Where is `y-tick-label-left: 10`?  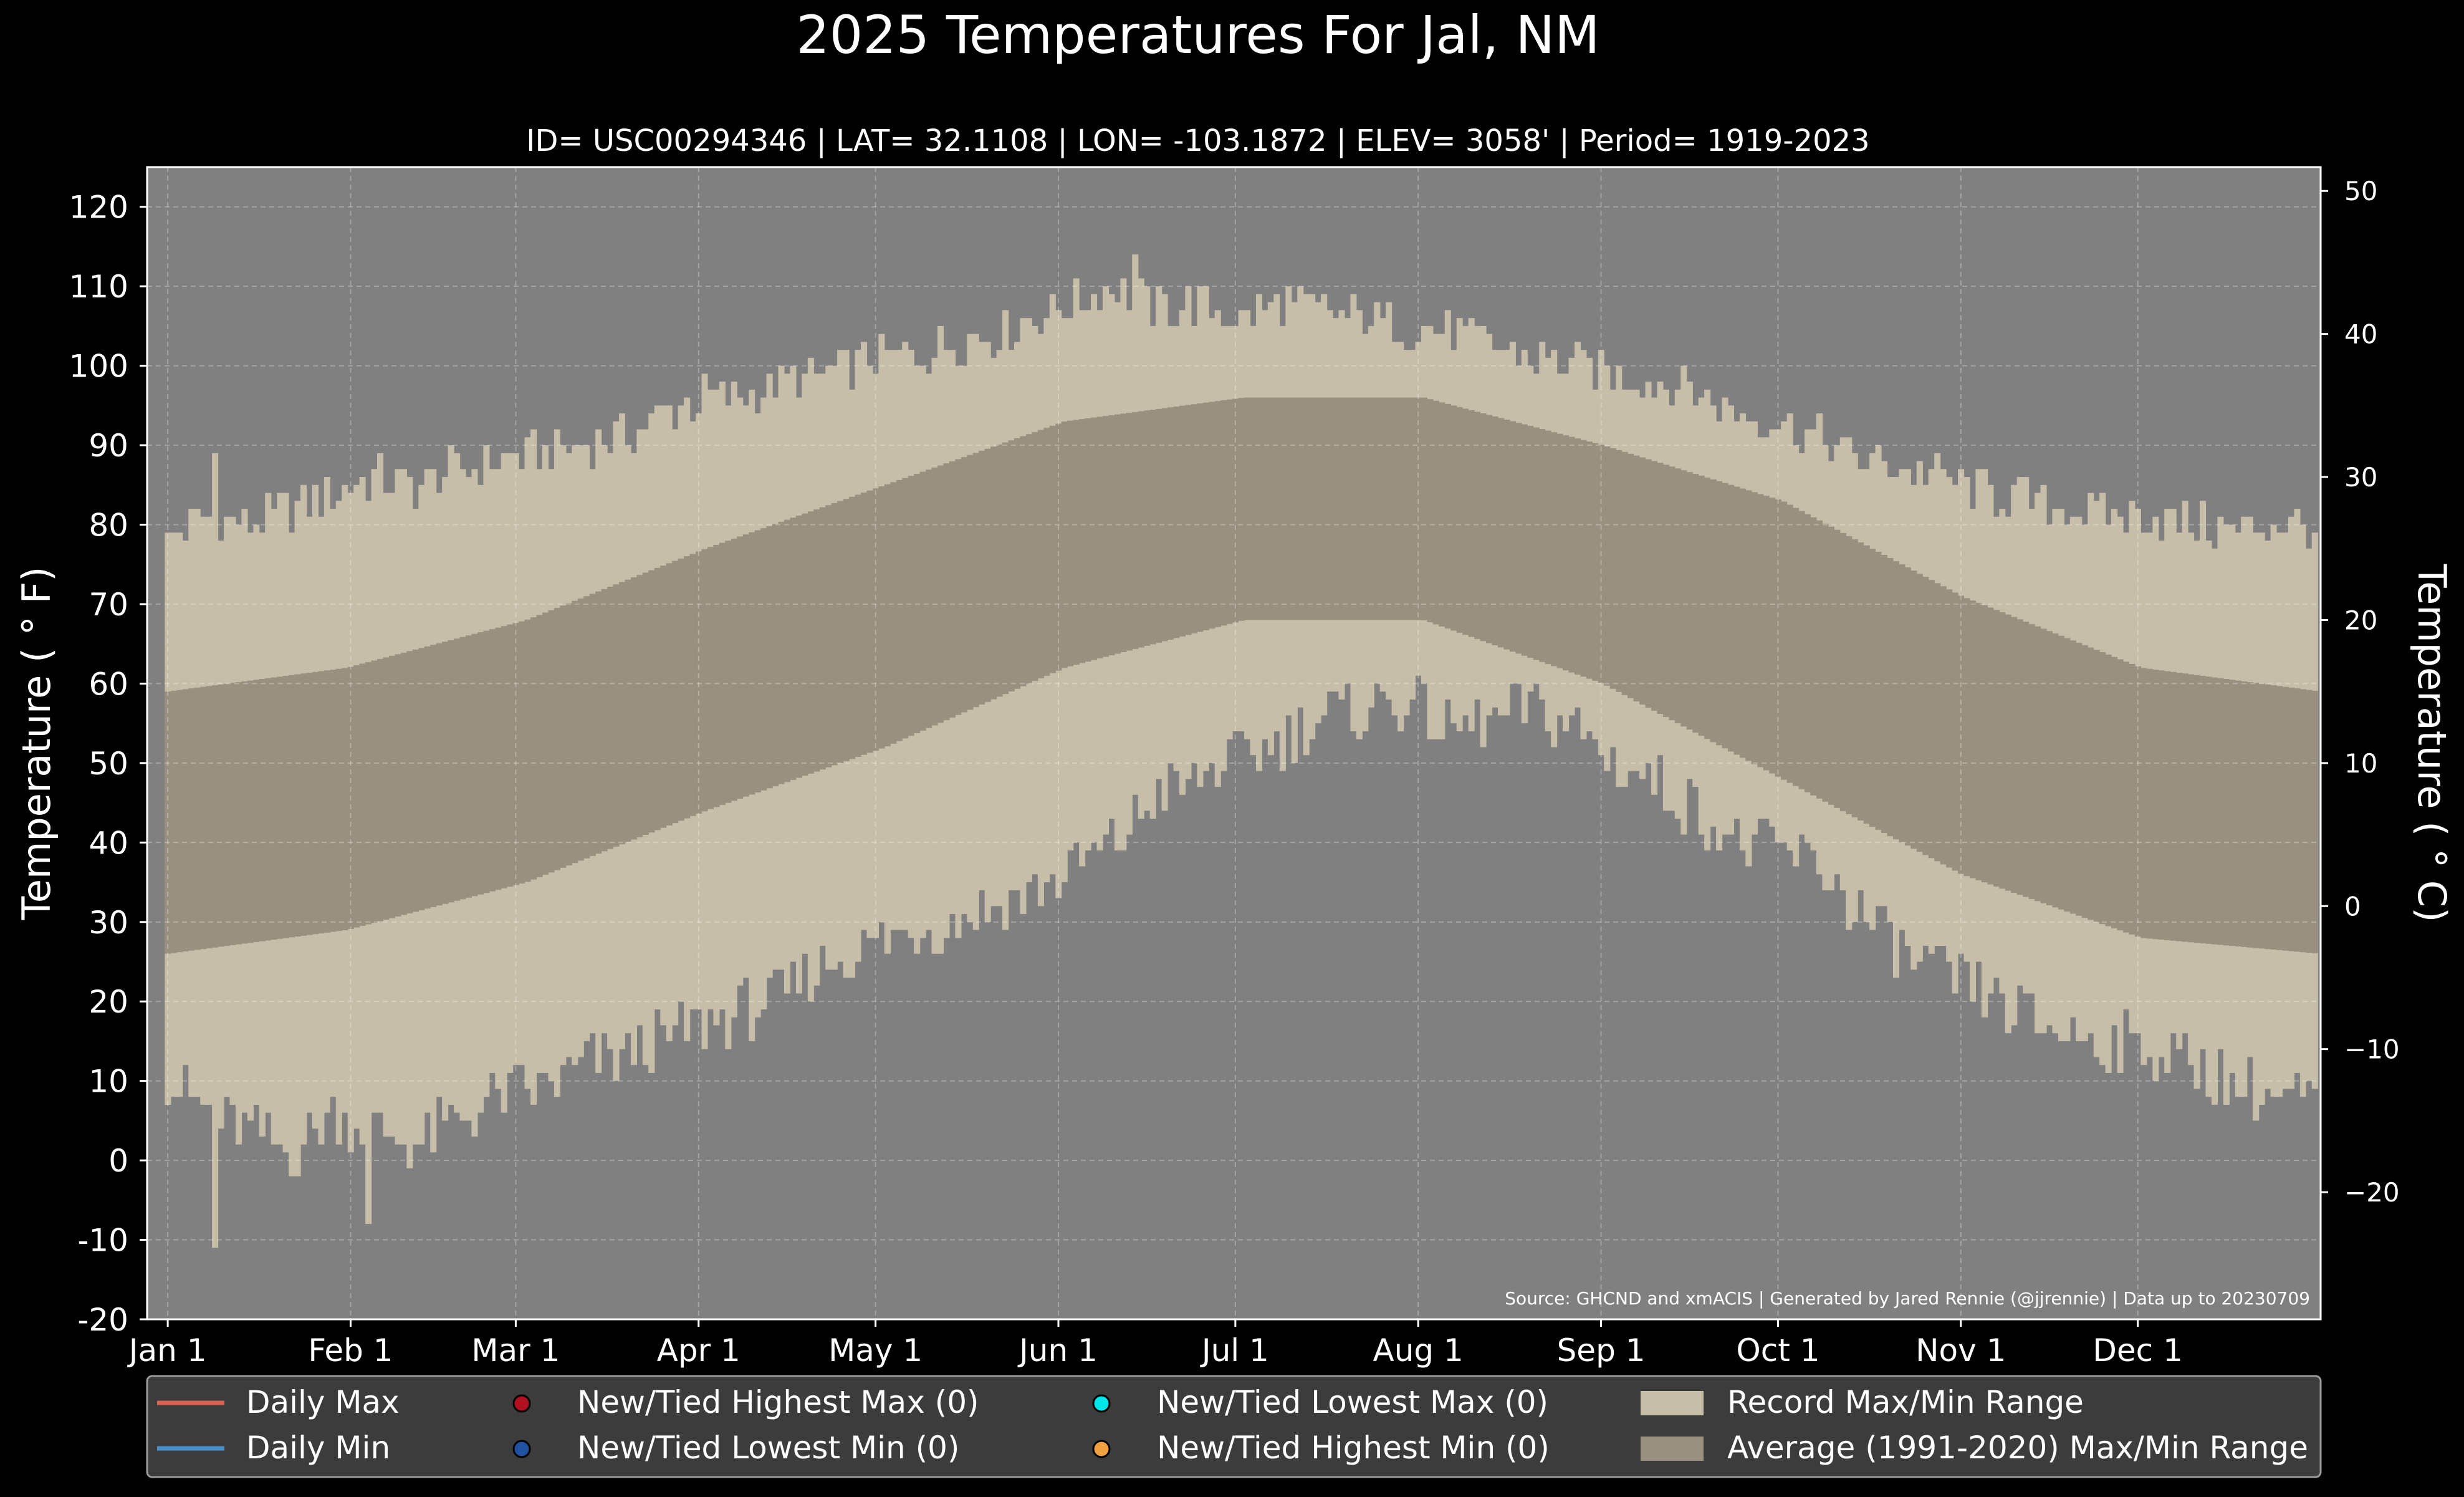 y-tick-label-left: 10 is located at coordinates (109, 1082).